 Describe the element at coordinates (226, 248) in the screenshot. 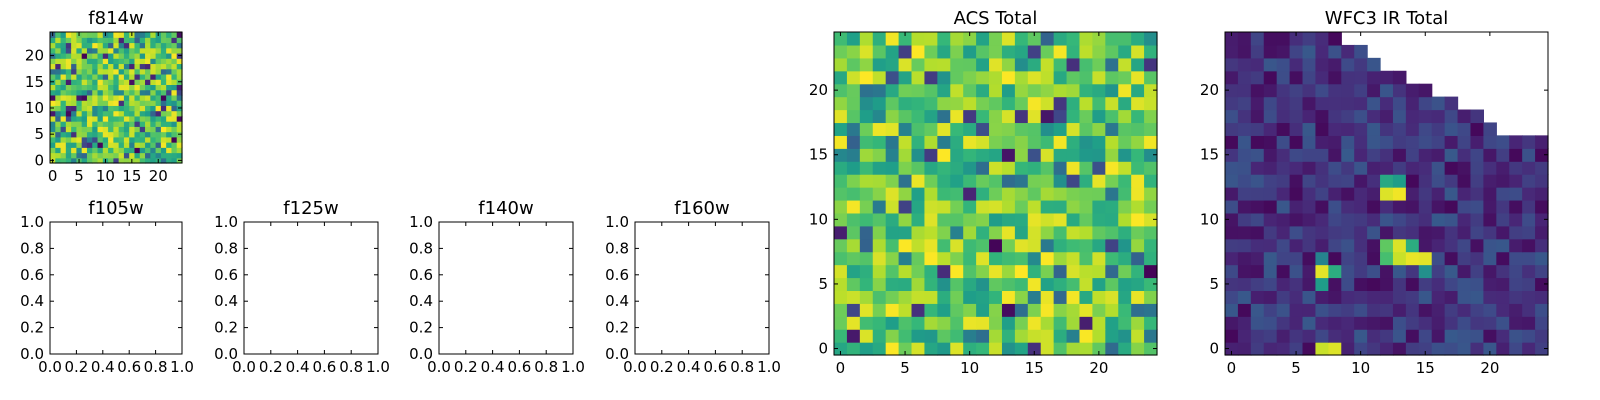

I see `y-tick-label: 0.8` at that location.